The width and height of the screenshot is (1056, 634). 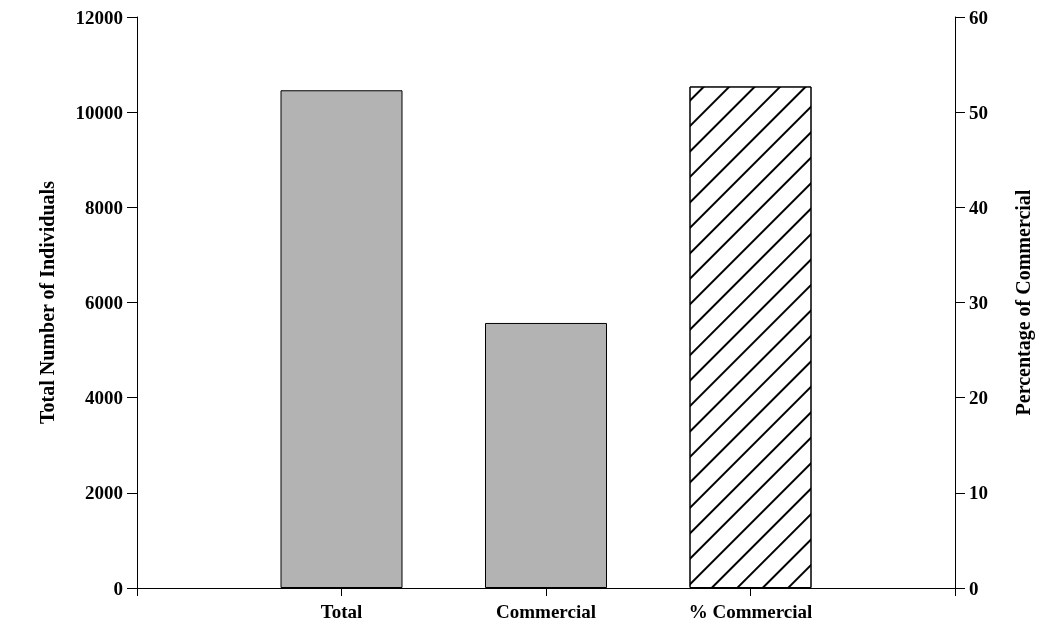 What do you see at coordinates (104, 302) in the screenshot?
I see `y-tick-label: 6000` at bounding box center [104, 302].